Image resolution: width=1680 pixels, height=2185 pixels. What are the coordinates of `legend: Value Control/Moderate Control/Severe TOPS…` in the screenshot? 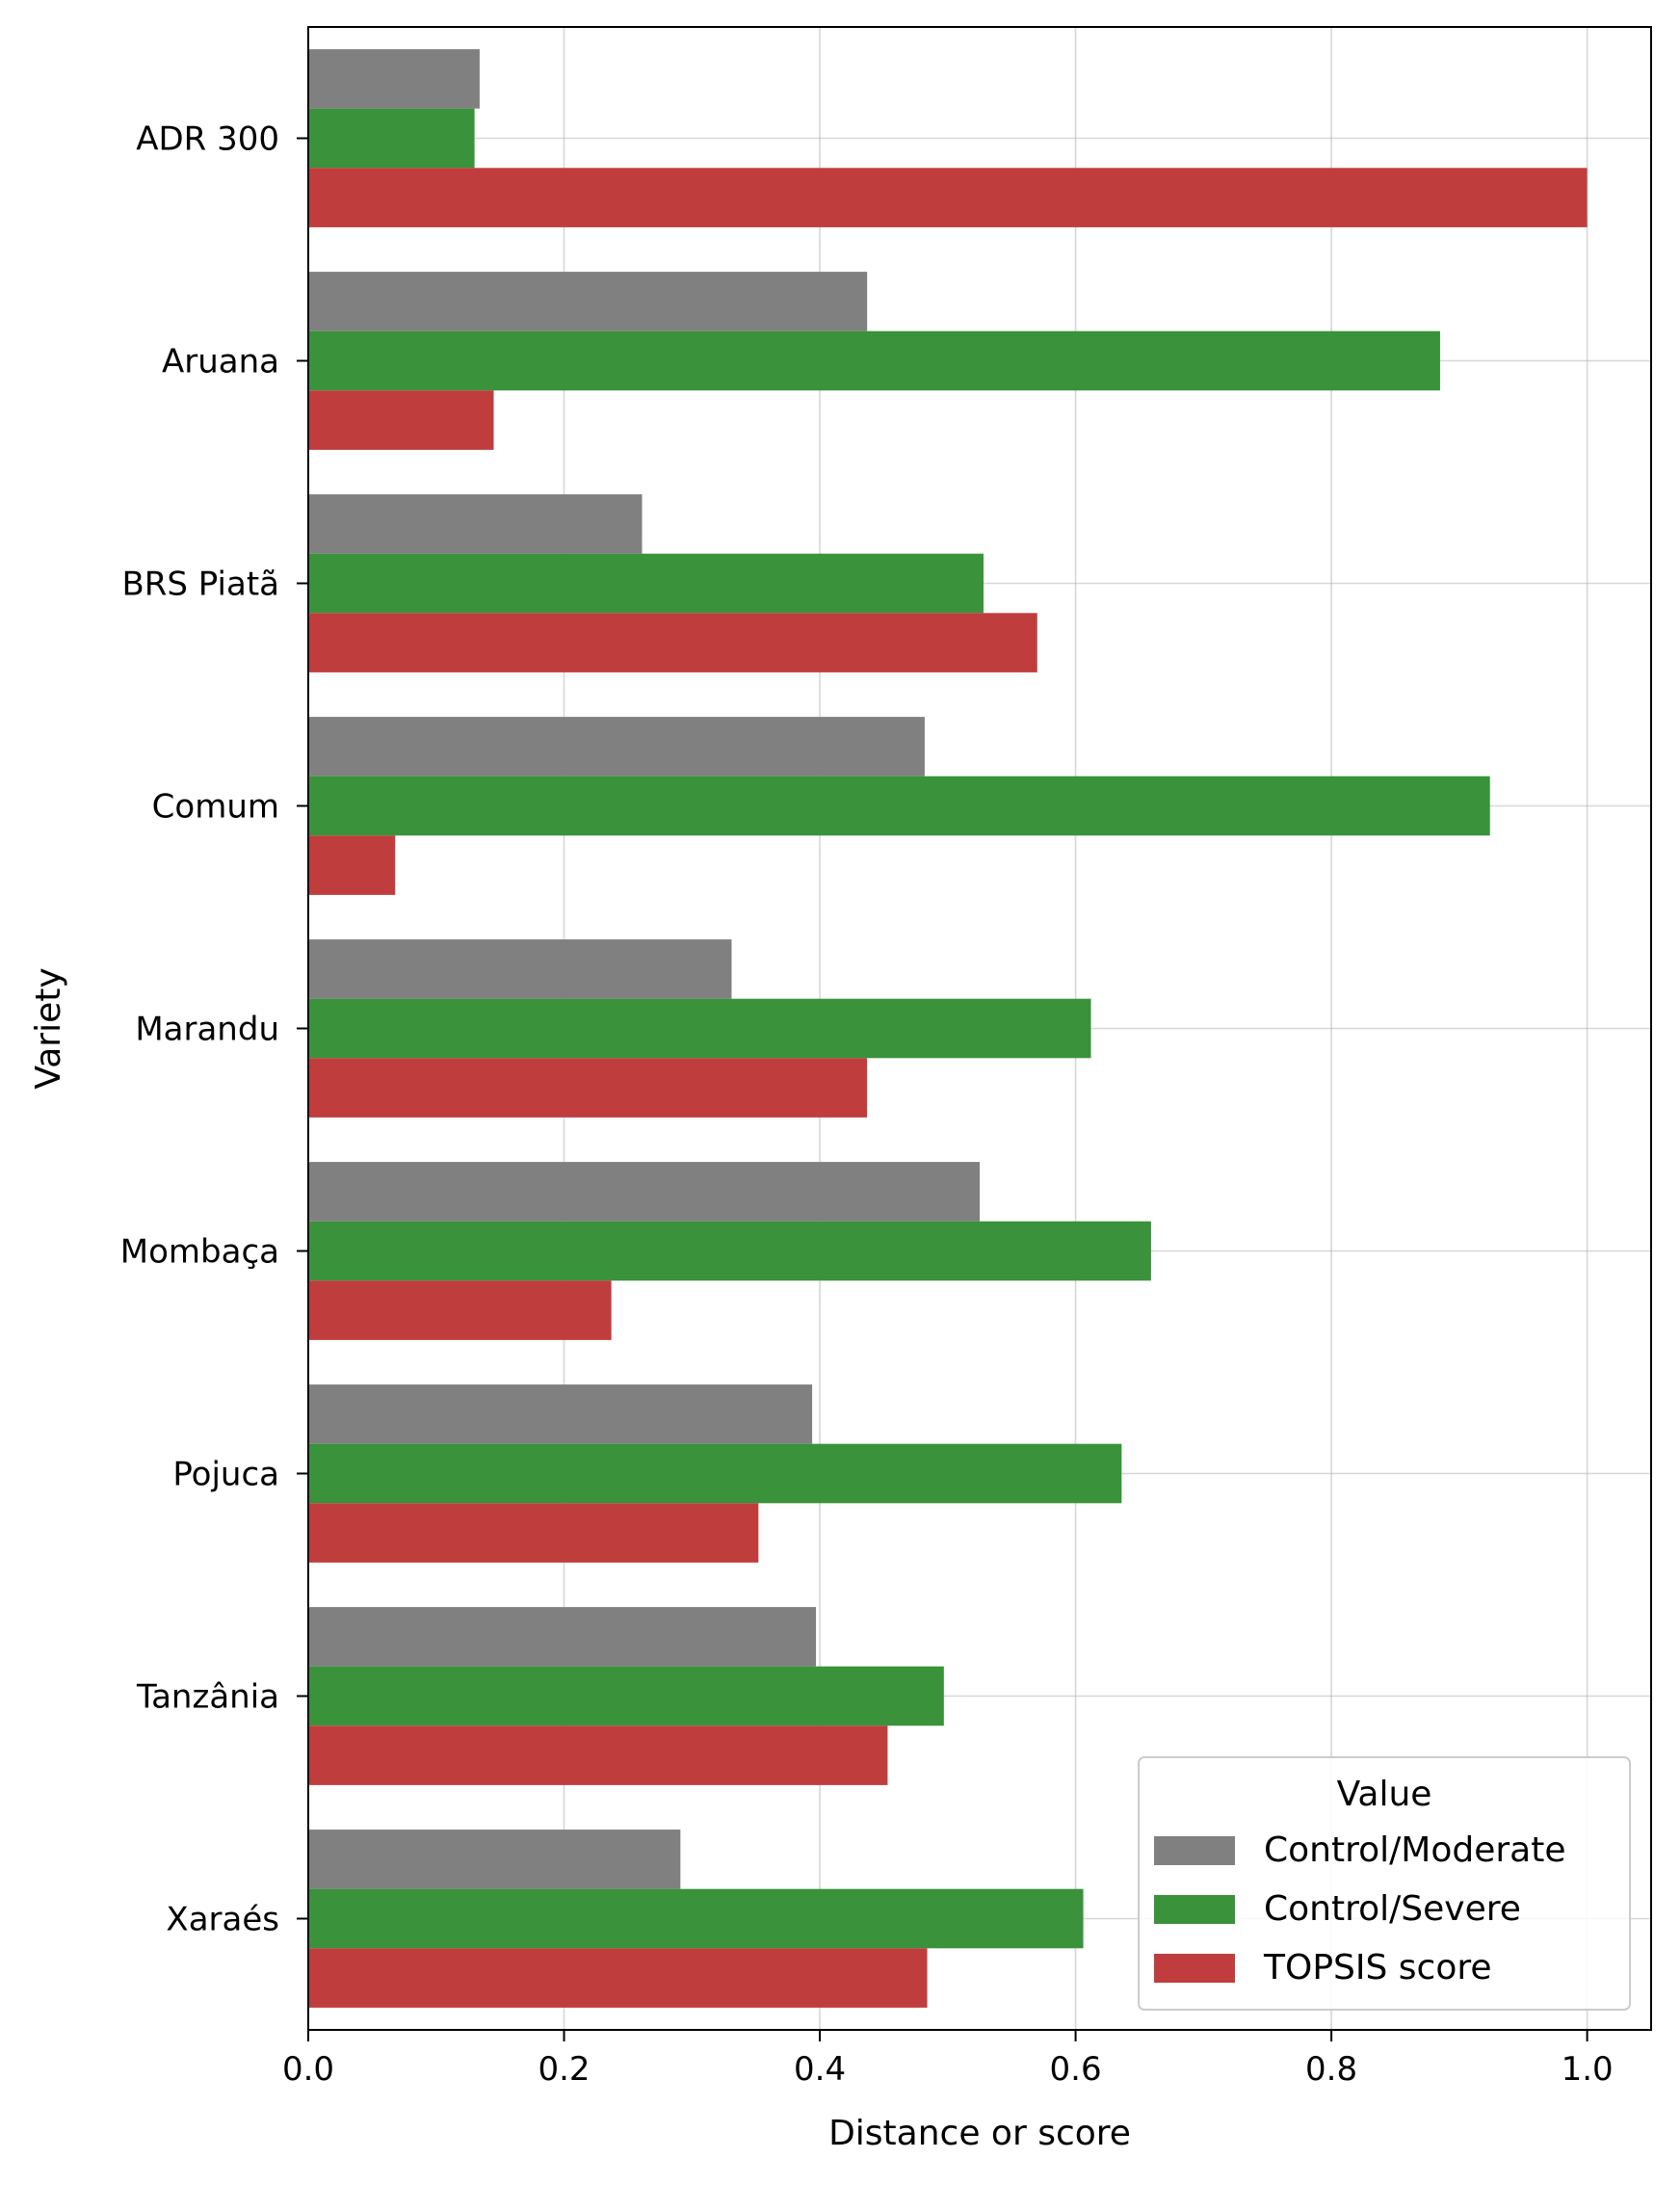 It's located at (1384, 1883).